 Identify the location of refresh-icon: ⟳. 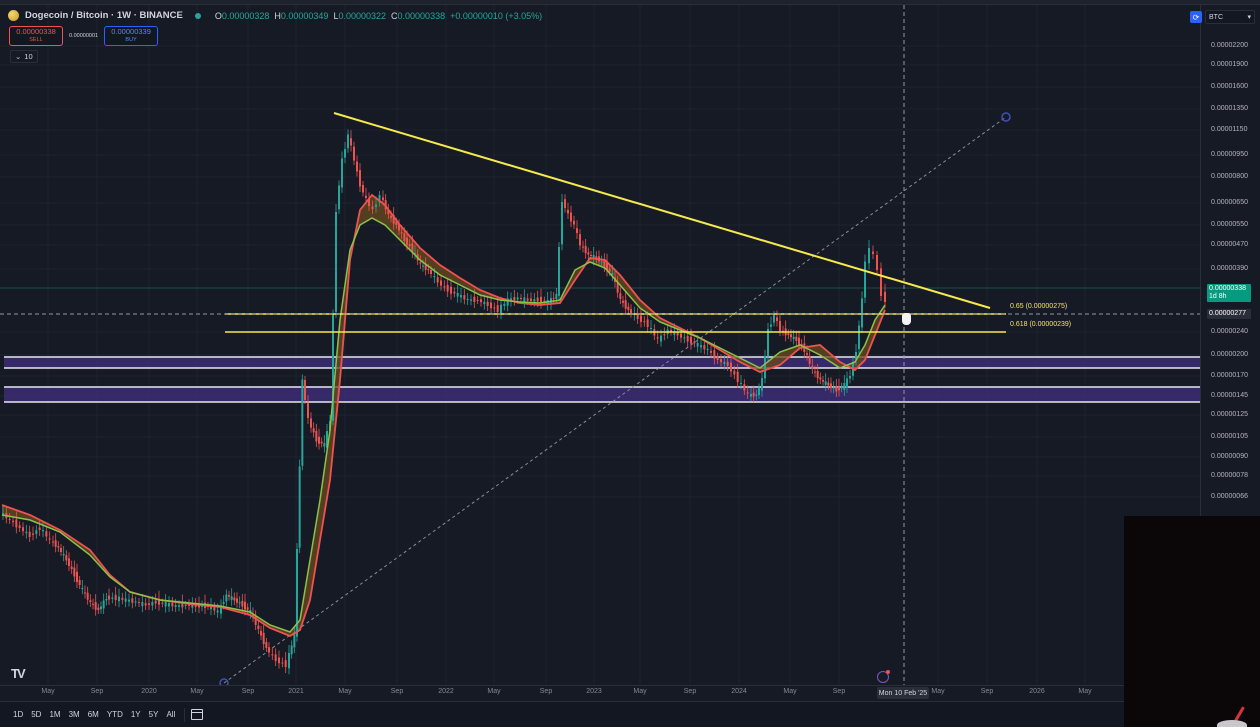
(1196, 17).